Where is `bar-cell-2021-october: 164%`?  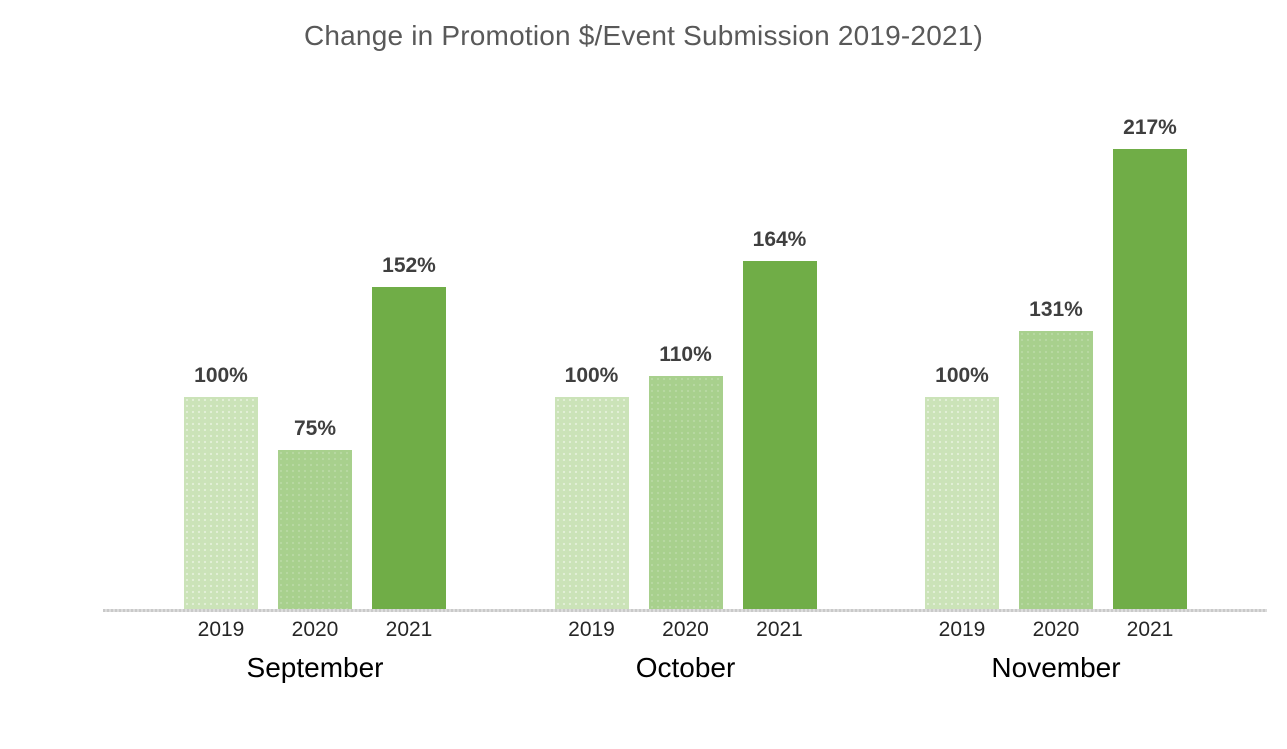
bar-cell-2021-october: 164% is located at coordinates (779, 418).